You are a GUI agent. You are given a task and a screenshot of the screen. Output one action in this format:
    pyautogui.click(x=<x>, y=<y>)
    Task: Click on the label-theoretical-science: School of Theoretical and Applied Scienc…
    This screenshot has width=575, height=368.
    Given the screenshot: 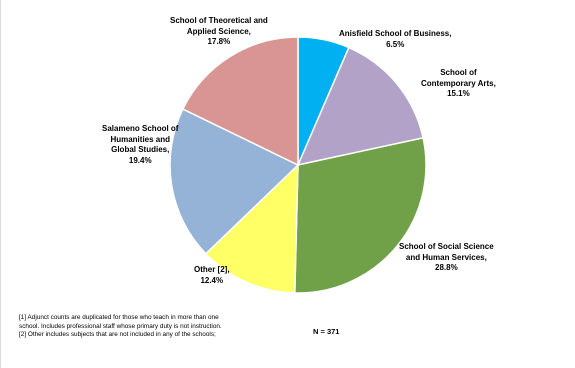 What is the action you would take?
    pyautogui.click(x=219, y=31)
    